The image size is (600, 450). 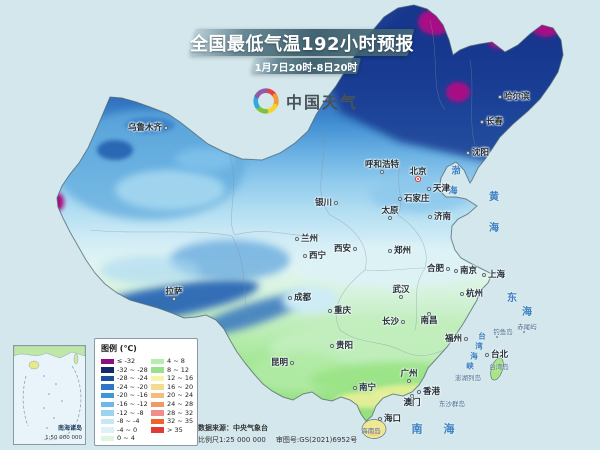 I want to click on taiwan-island, so click(x=497, y=369).